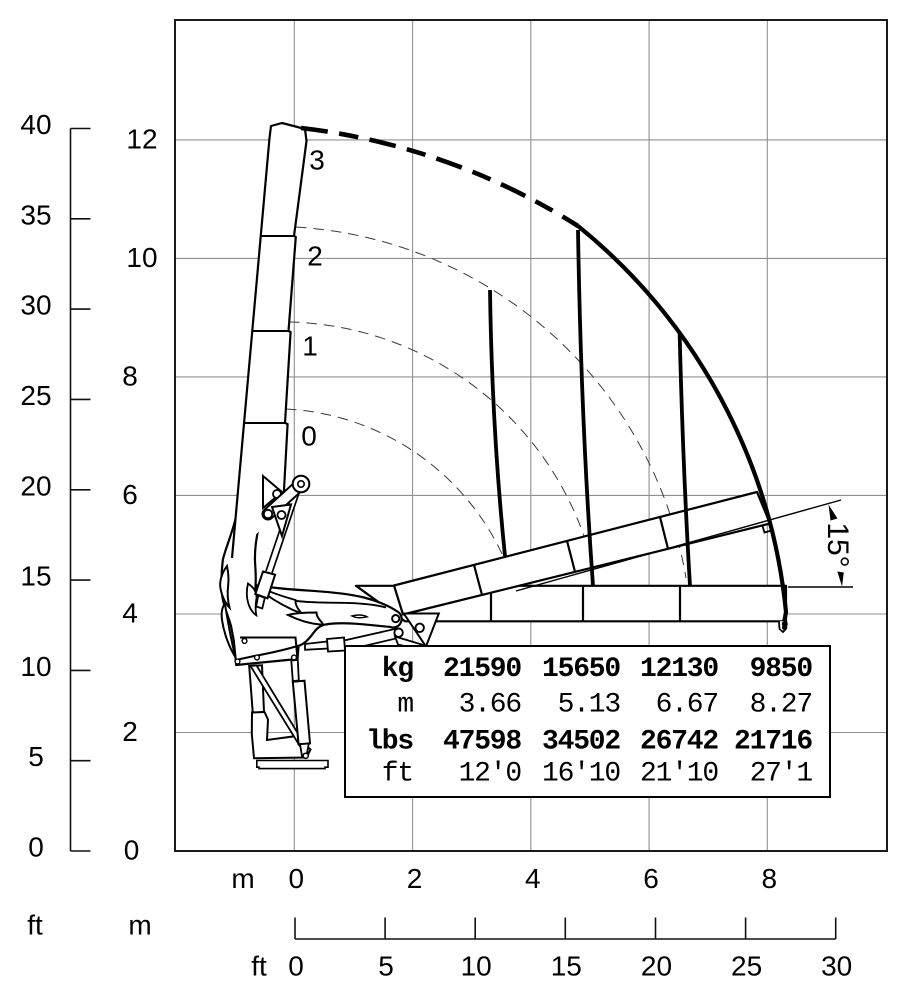 The image size is (909, 1000). I want to click on svg-text: 21'10, so click(679, 774).